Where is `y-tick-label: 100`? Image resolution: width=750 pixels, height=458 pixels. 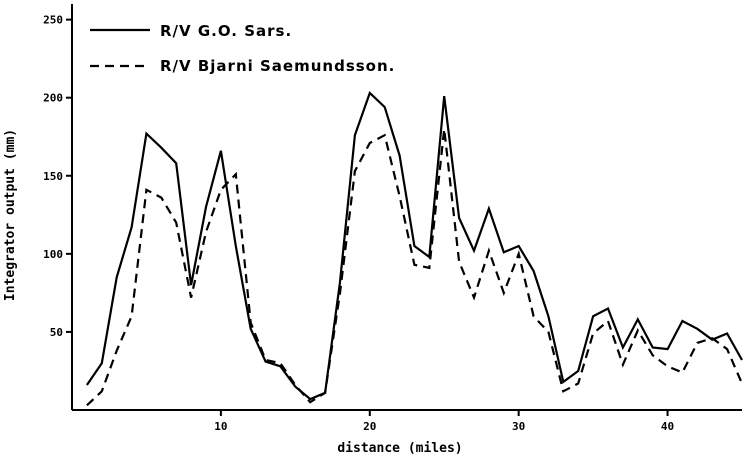 y-tick-label: 100 is located at coordinates (53, 254).